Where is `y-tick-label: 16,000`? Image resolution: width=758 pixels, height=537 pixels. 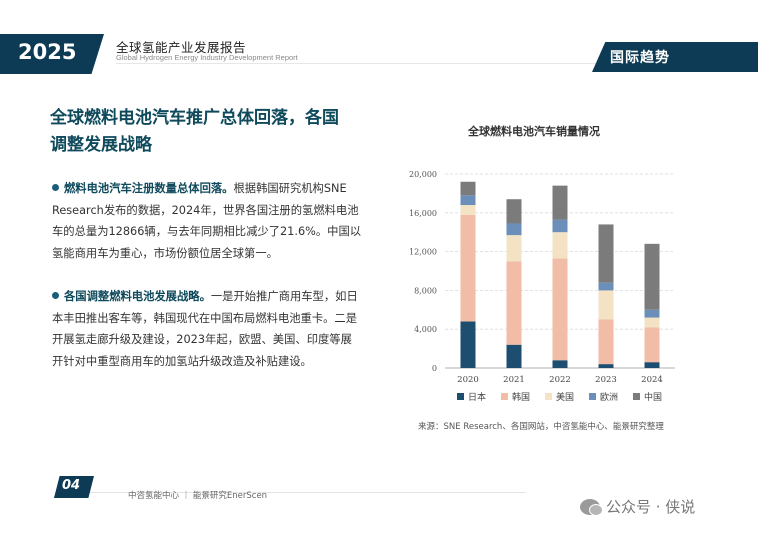
y-tick-label: 16,000 is located at coordinates (423, 213).